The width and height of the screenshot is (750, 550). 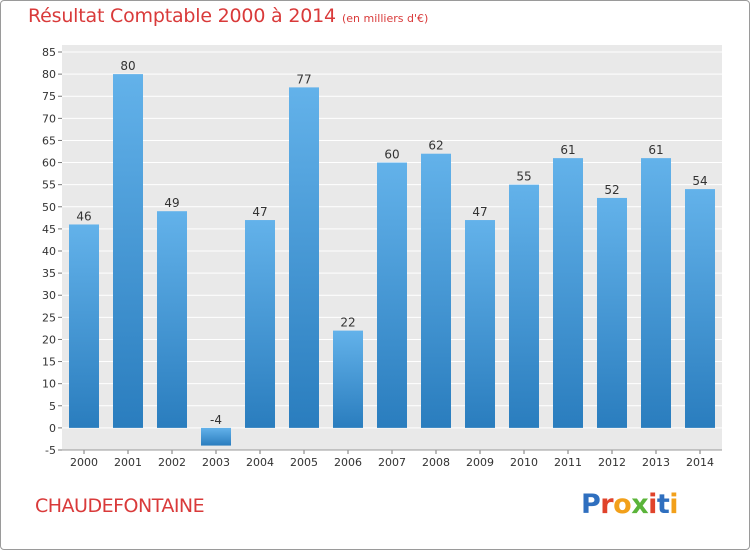 I want to click on proxiti-logo: Proxiti, so click(x=630, y=504).